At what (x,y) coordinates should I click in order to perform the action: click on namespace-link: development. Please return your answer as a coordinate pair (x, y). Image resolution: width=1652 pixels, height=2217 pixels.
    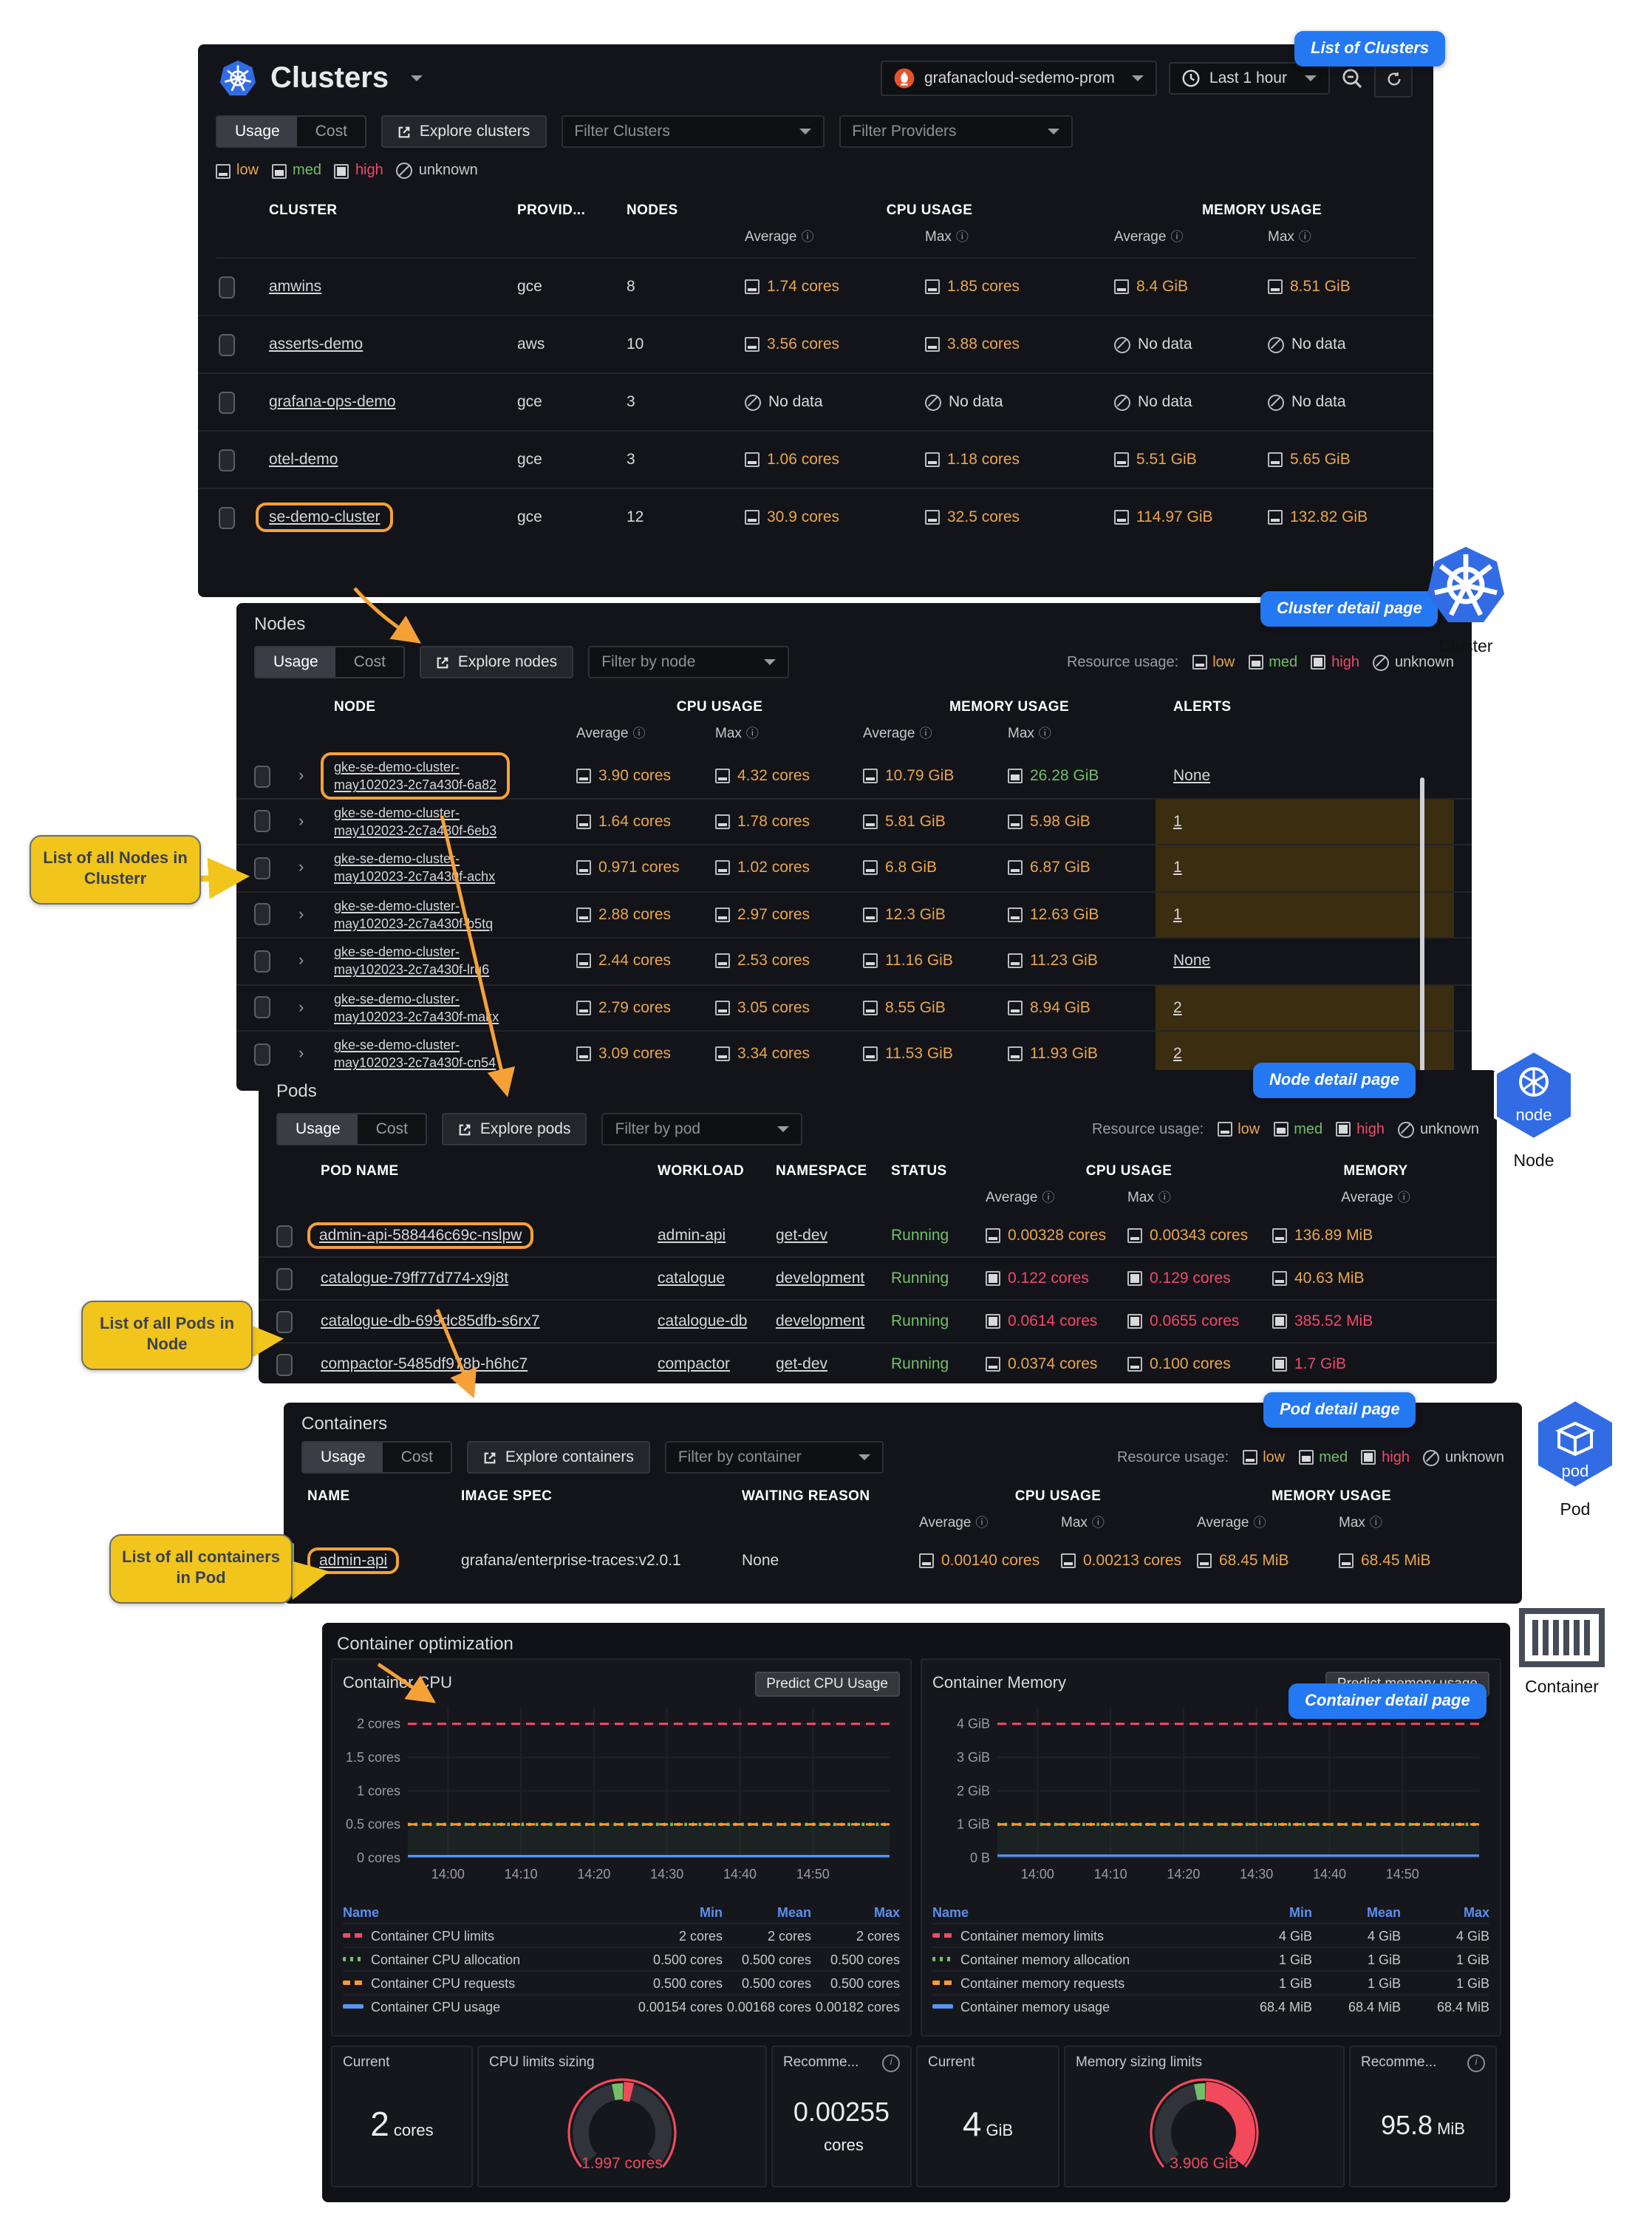
    Looking at the image, I should click on (820, 1278).